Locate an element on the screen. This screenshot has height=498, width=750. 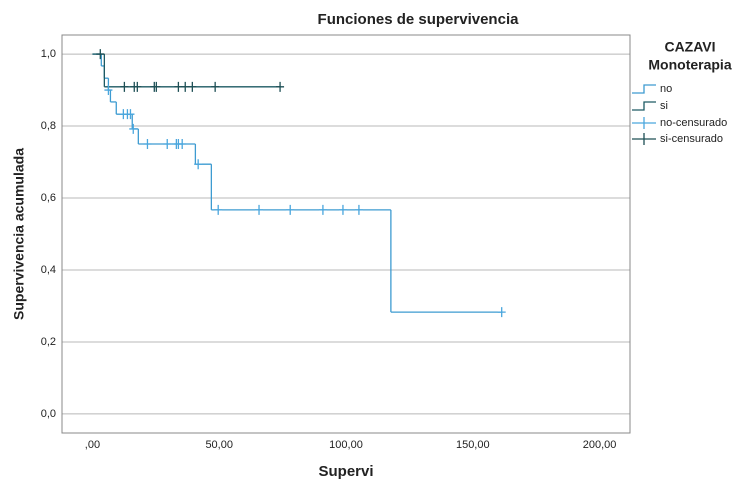
chart-title: Funciones de supervivencia is located at coordinates (419, 19).